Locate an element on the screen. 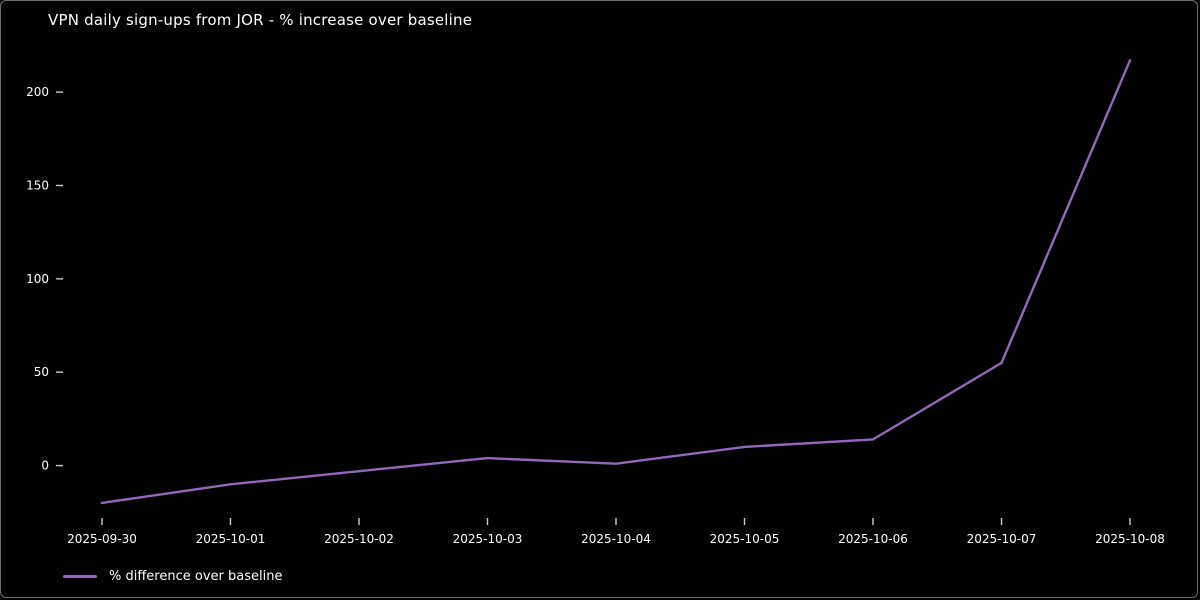 This screenshot has width=1200, height=600. y-tick-label: 200 is located at coordinates (37, 92).